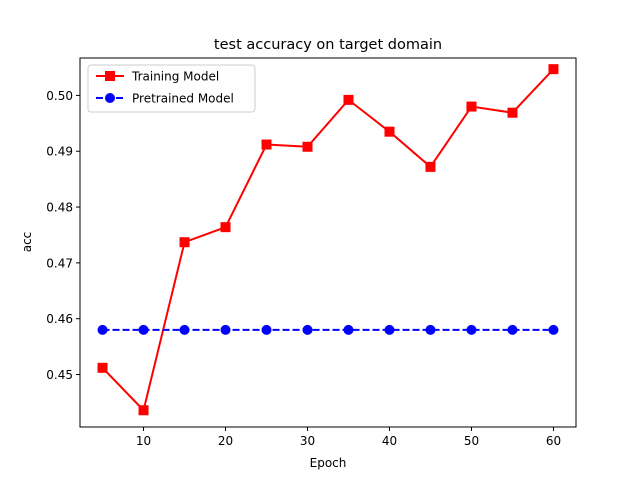 The width and height of the screenshot is (640, 484). Describe the element at coordinates (389, 441) in the screenshot. I see `x-tick-label: 40` at that location.